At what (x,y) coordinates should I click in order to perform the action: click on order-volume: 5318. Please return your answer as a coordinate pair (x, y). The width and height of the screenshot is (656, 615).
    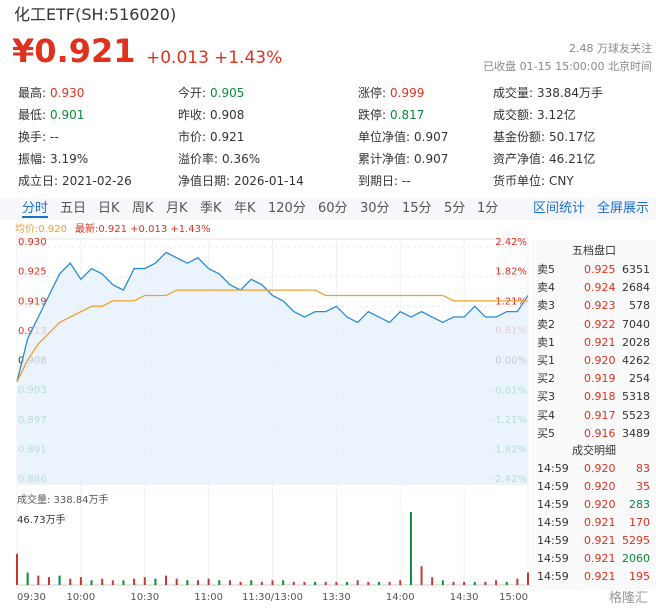
    Looking at the image, I should click on (636, 397).